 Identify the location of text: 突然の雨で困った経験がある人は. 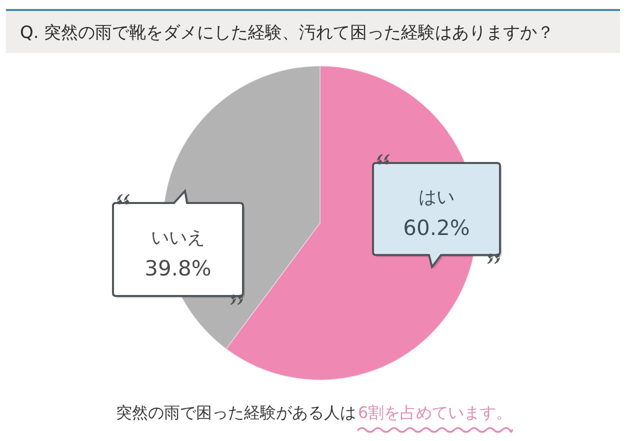
(236, 412).